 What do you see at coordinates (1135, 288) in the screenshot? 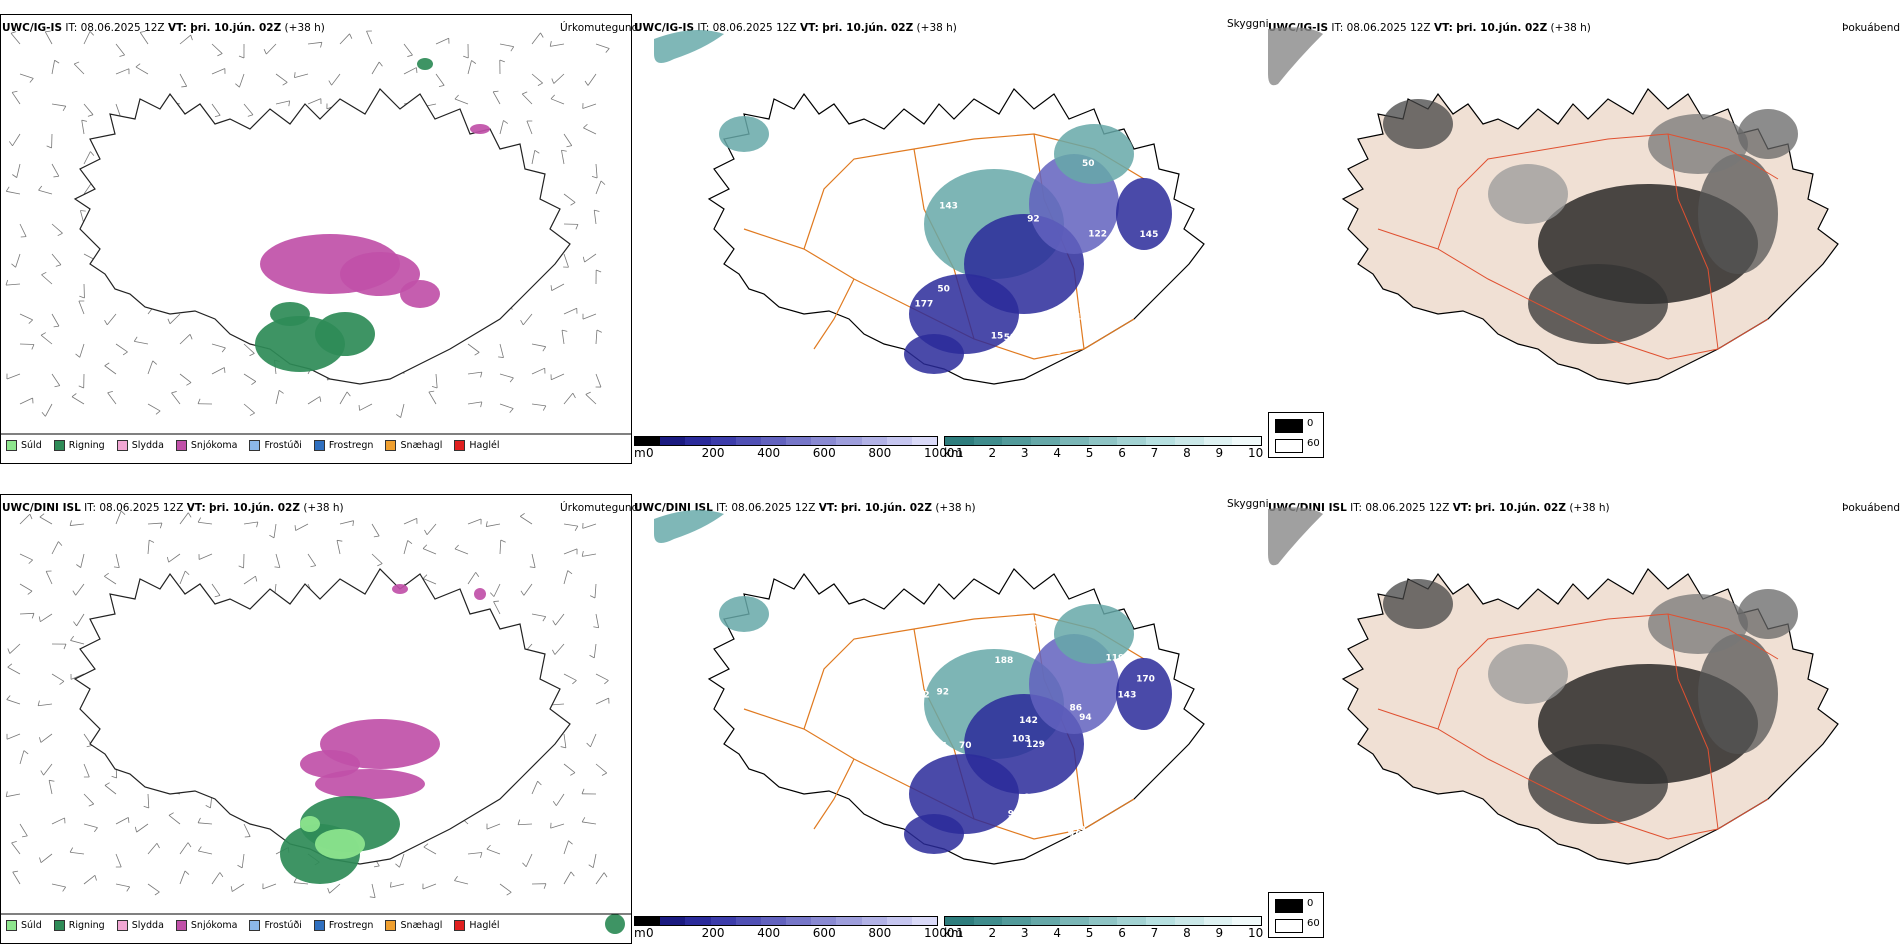
I see `cloud-base-label: 118` at bounding box center [1135, 288].